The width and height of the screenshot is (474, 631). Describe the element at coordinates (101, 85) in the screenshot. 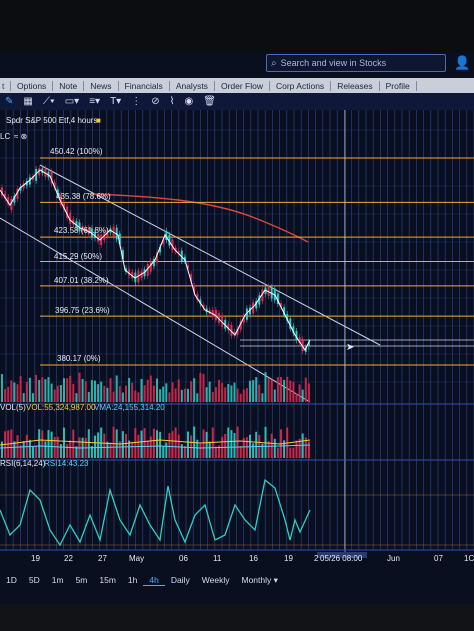

I see `tab-news: News` at that location.